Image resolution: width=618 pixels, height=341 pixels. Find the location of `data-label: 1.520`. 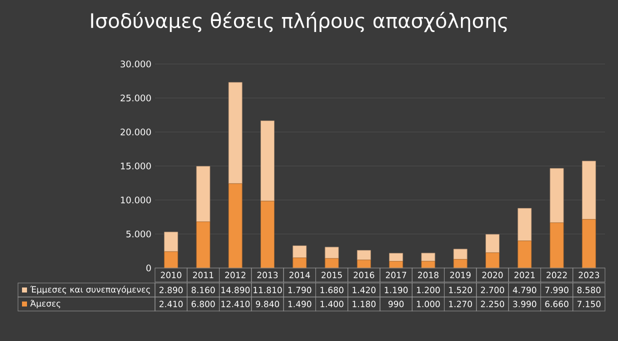

data-label: 1.520 is located at coordinates (460, 290).